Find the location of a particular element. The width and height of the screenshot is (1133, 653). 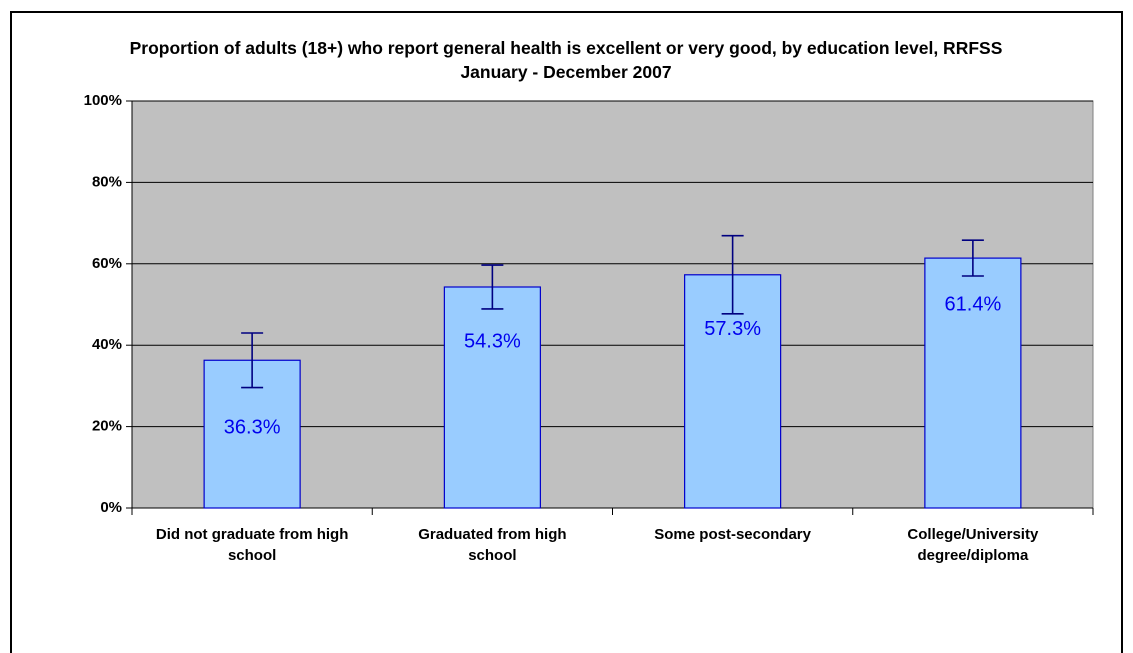

value-label: 57.3% is located at coordinates (732, 329).